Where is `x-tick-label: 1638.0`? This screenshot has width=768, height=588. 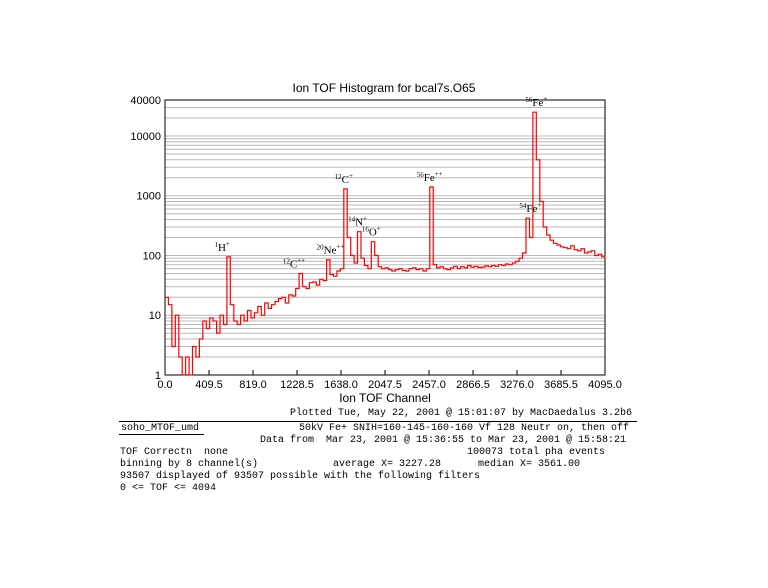
x-tick-label: 1638.0 is located at coordinates (341, 385).